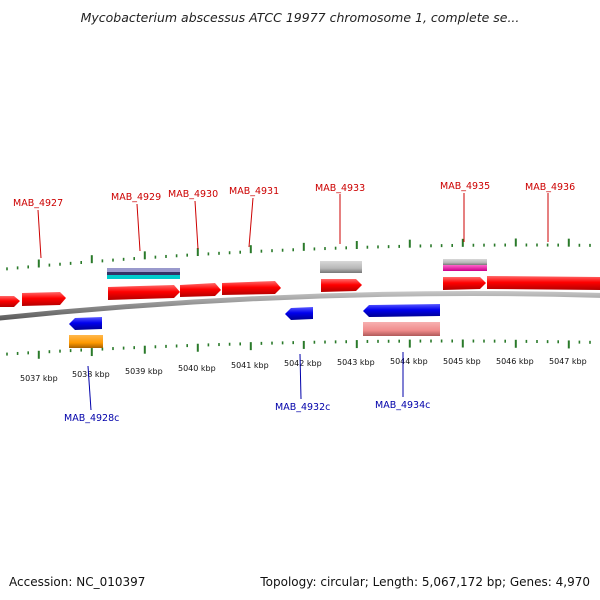  I want to click on scale-label: 5041 kbp, so click(250, 365).